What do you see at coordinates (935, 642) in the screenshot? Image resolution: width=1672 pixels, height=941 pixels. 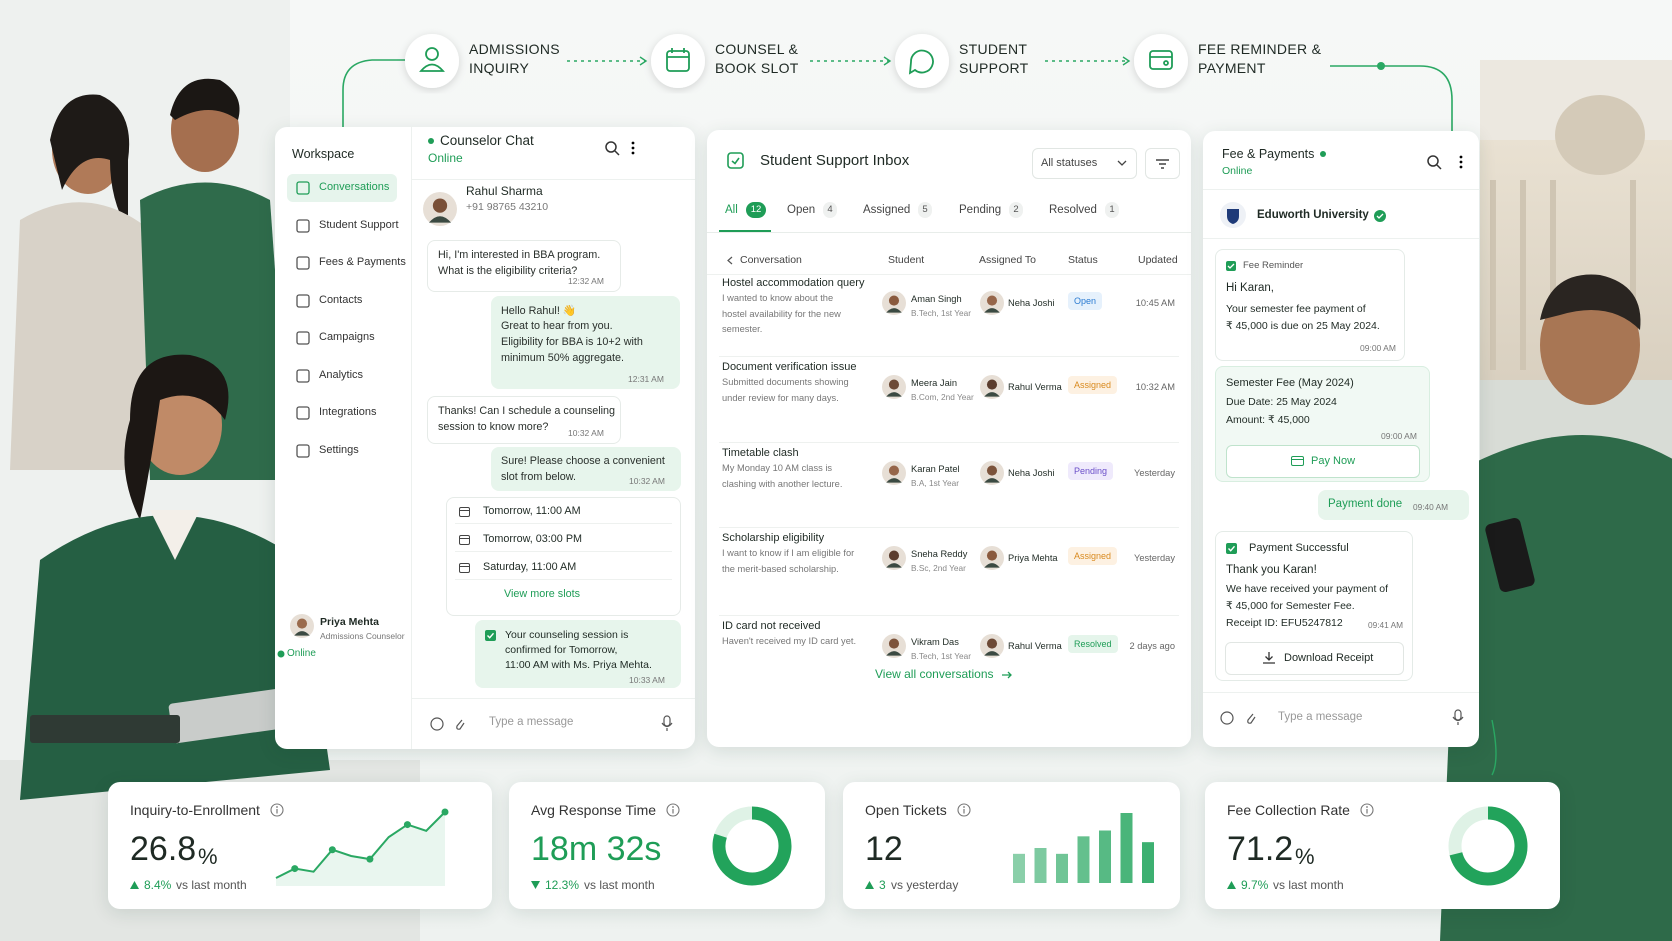 I see `student-name: Vikram Das` at bounding box center [935, 642].